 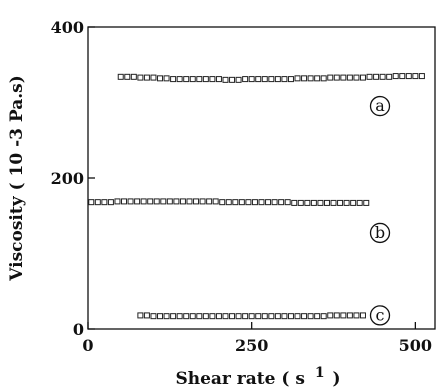 I want to click on x-ticks: 0 250 500, so click(x=257, y=338).